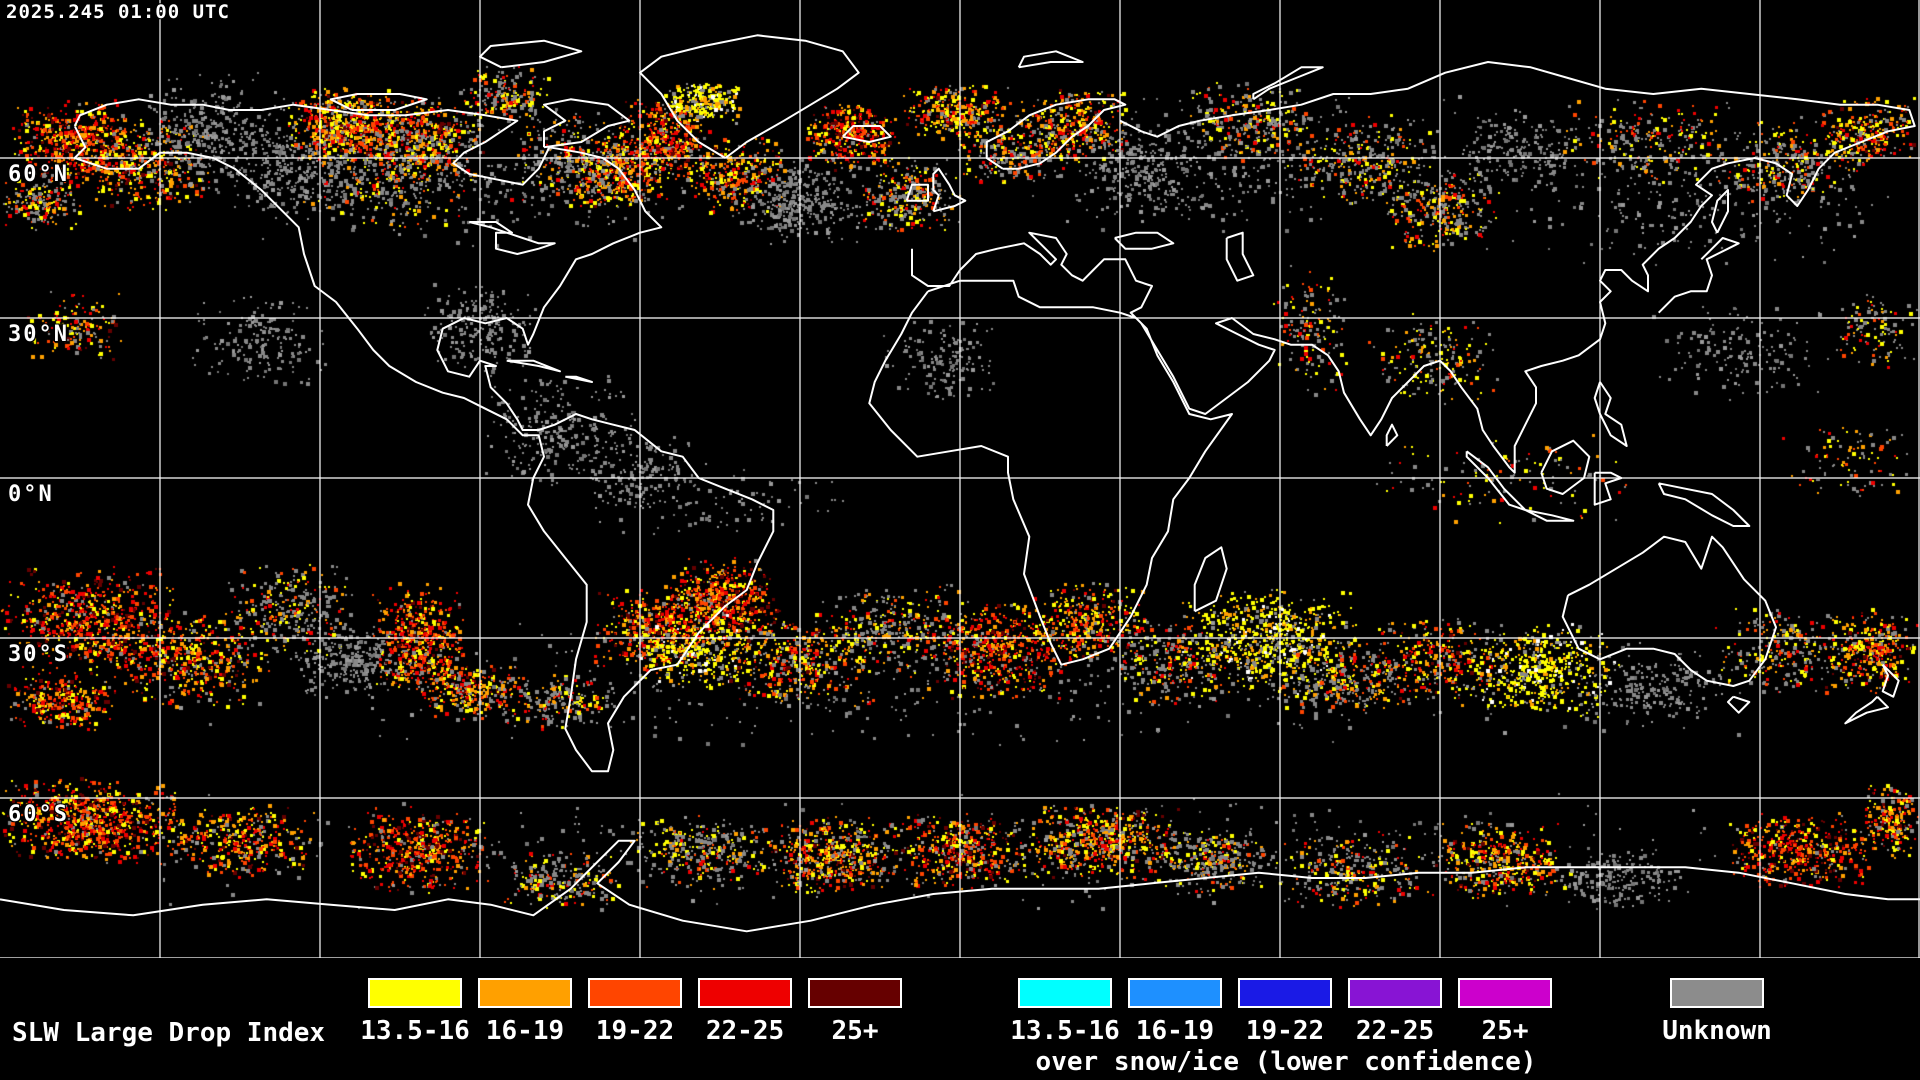 The height and width of the screenshot is (1080, 1920). Describe the element at coordinates (1395, 1031) in the screenshot. I see `legend-snow-ice-label-22-25: 22-25` at that location.